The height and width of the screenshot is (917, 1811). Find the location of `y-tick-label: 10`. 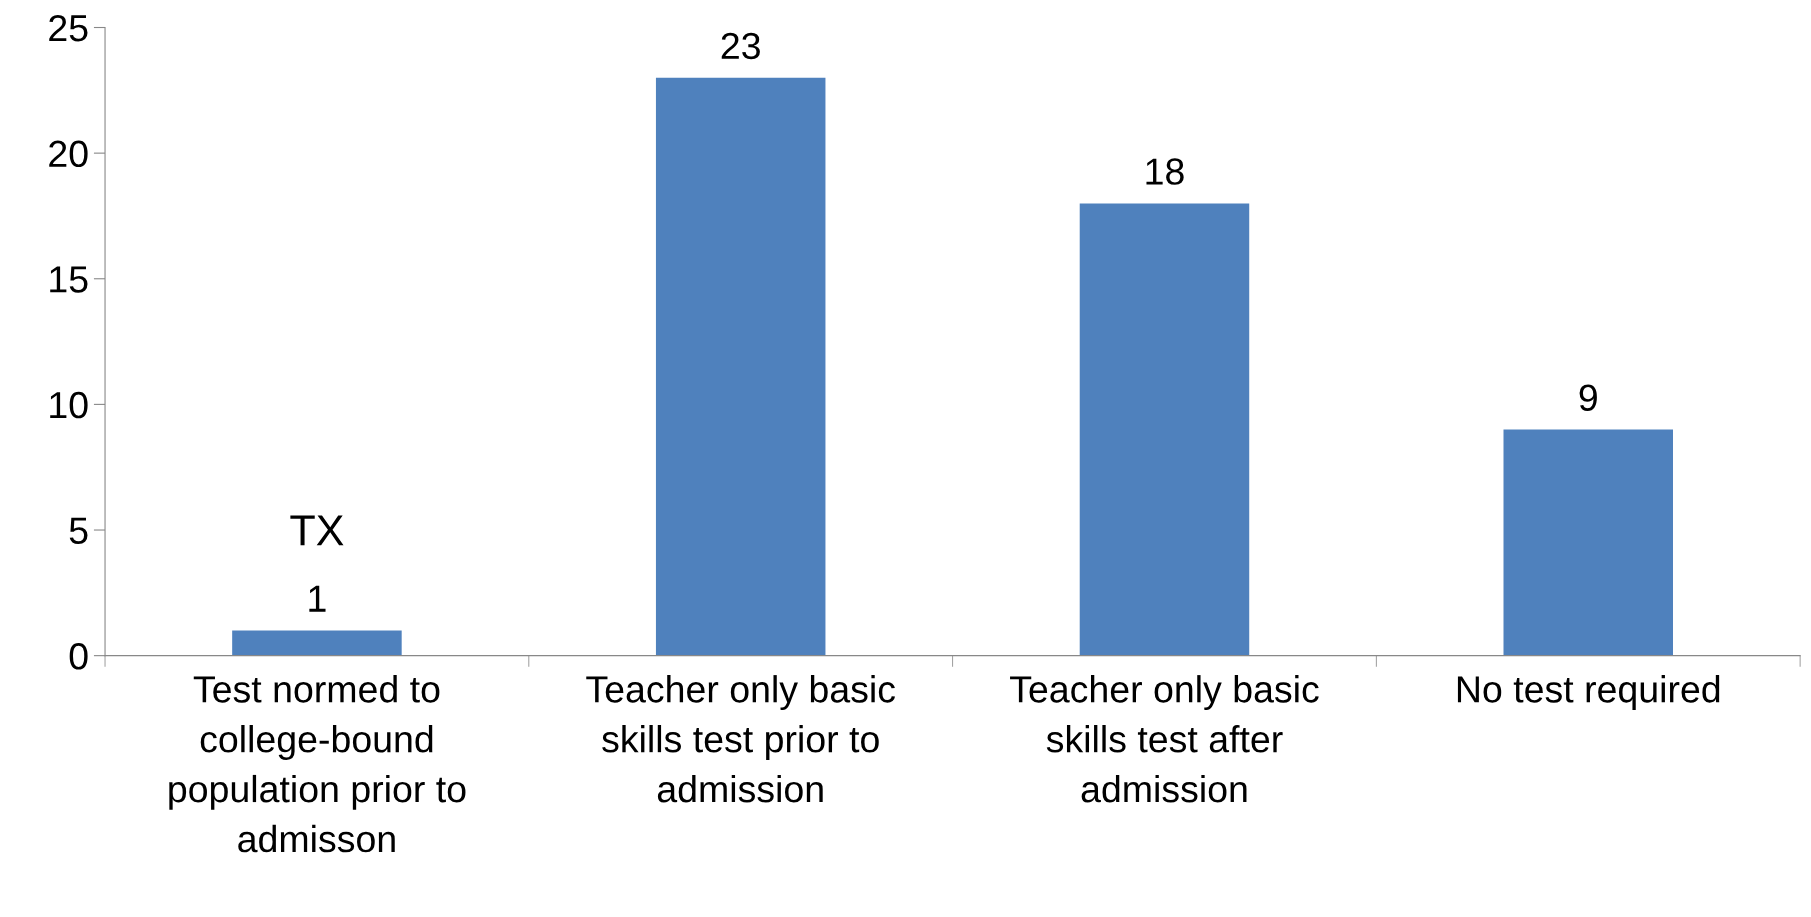

y-tick-label: 10 is located at coordinates (69, 405).